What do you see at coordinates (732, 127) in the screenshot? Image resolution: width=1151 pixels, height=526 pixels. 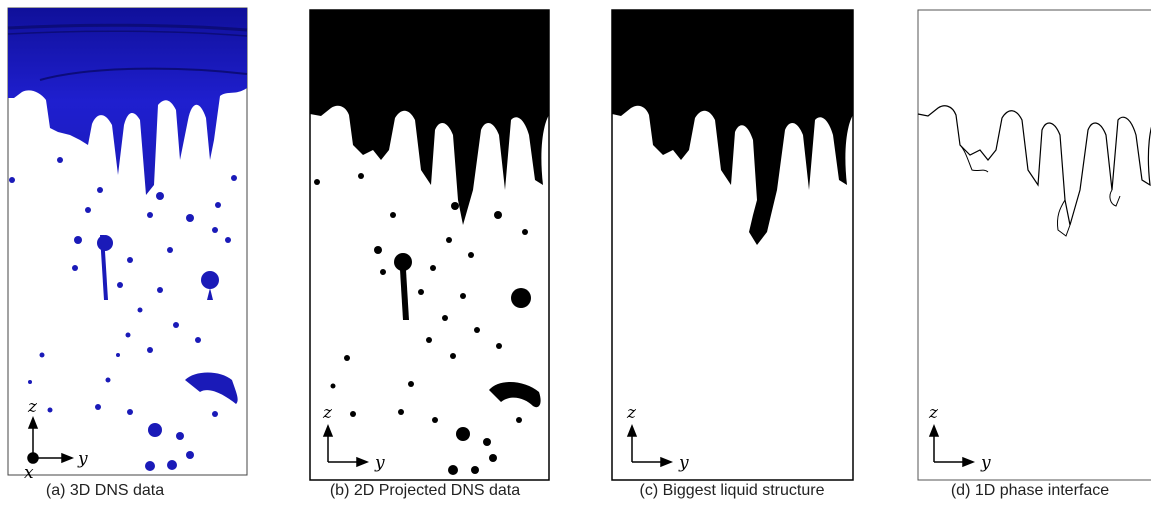 I see `liquid-structure` at bounding box center [732, 127].